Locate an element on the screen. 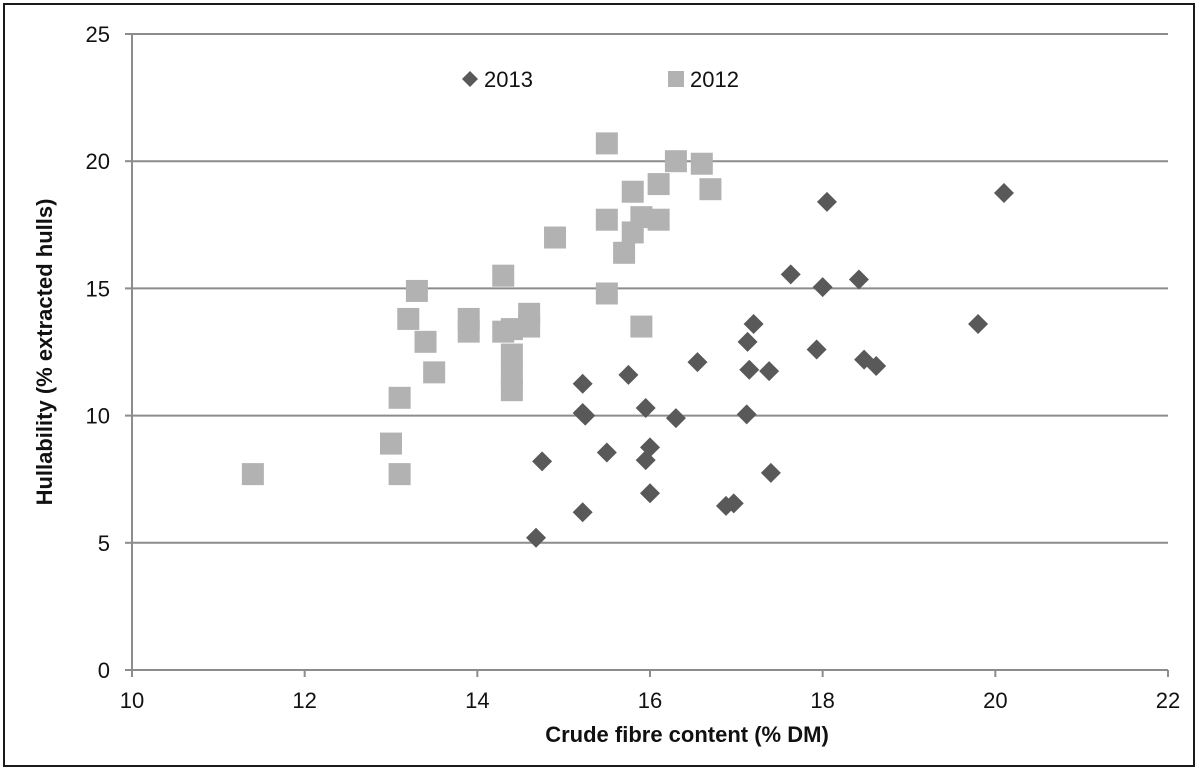 This screenshot has width=1200, height=772. y-tick-label: 5 is located at coordinates (104, 543).